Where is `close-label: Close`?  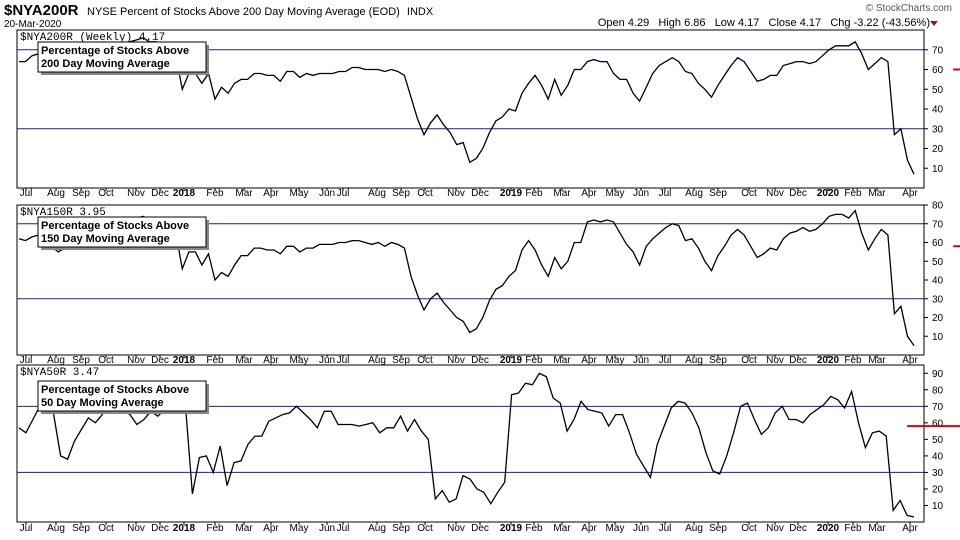 close-label: Close is located at coordinates (782, 23).